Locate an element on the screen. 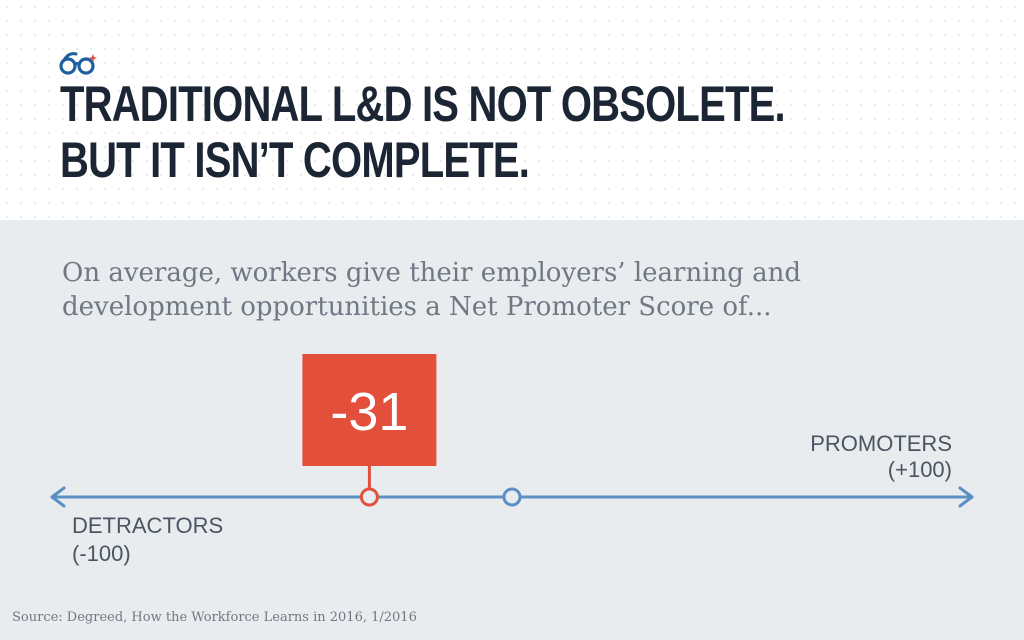 The image size is (1024, 640). headline-line-1: TRADITIONAL L&D IS NOT OBSOLETE. is located at coordinates (436, 104).